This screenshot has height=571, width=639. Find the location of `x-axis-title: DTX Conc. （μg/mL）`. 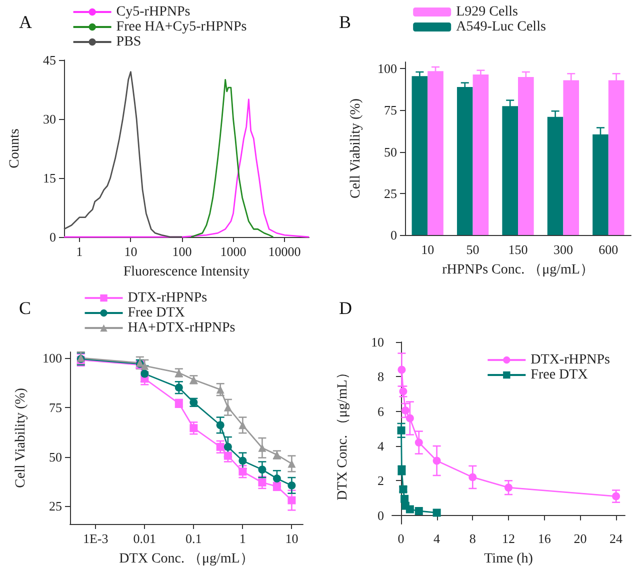

x-axis-title: DTX Conc. （μg/mL） is located at coordinates (186, 559).